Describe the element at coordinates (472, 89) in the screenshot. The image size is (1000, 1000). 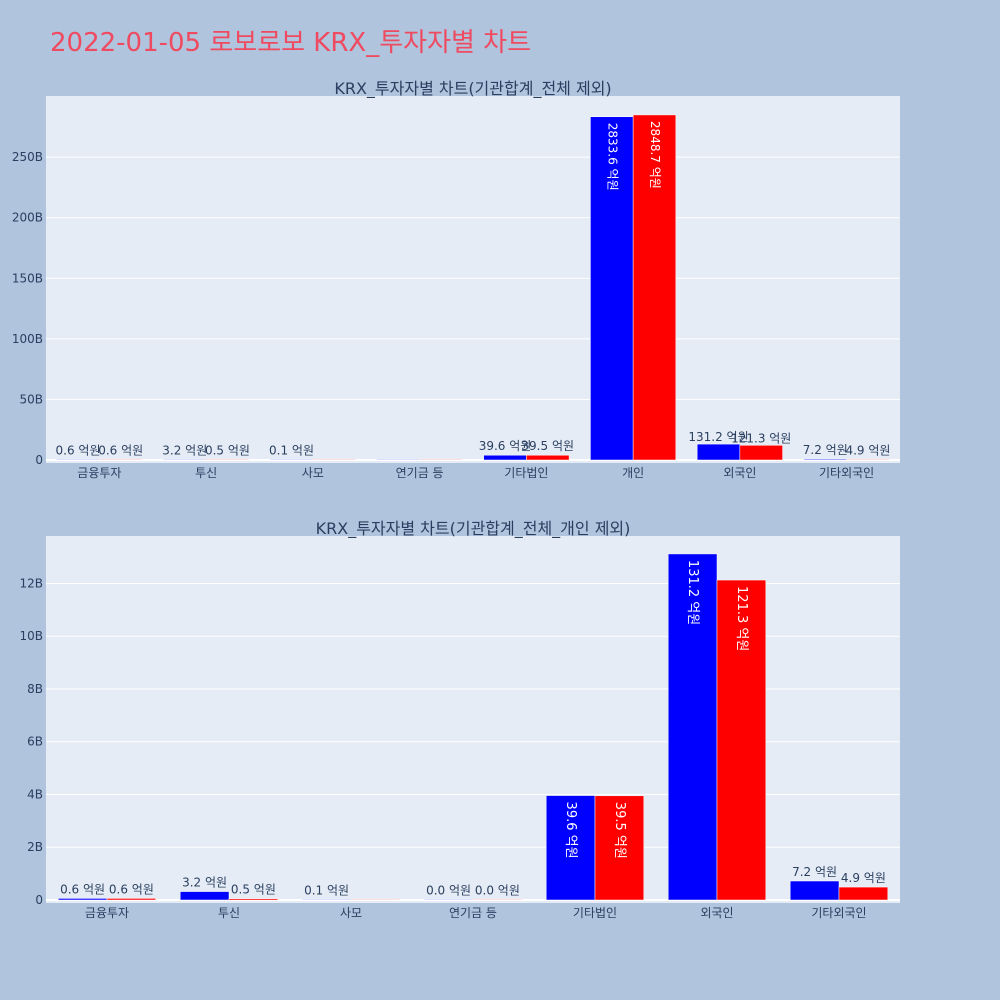
I see `chart-title: KRX_투자자별 차트(기관합계_전체 제외)` at that location.